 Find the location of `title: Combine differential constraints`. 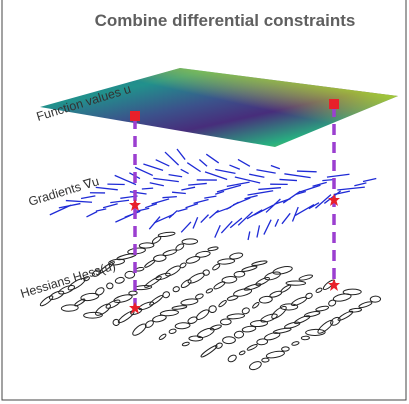

title: Combine differential constraints is located at coordinates (225, 20).